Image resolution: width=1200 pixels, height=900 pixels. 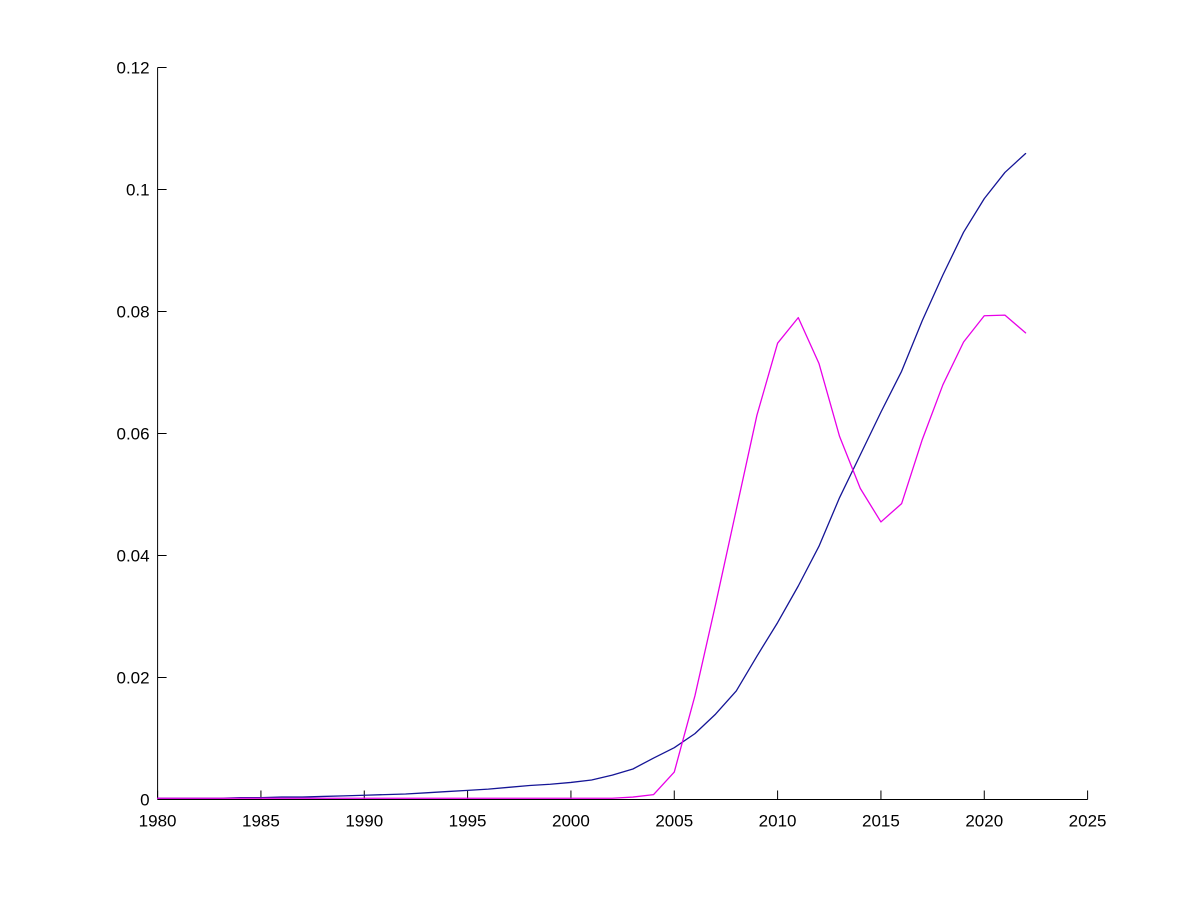 I want to click on x-tick-label: 1995, so click(x=468, y=821).